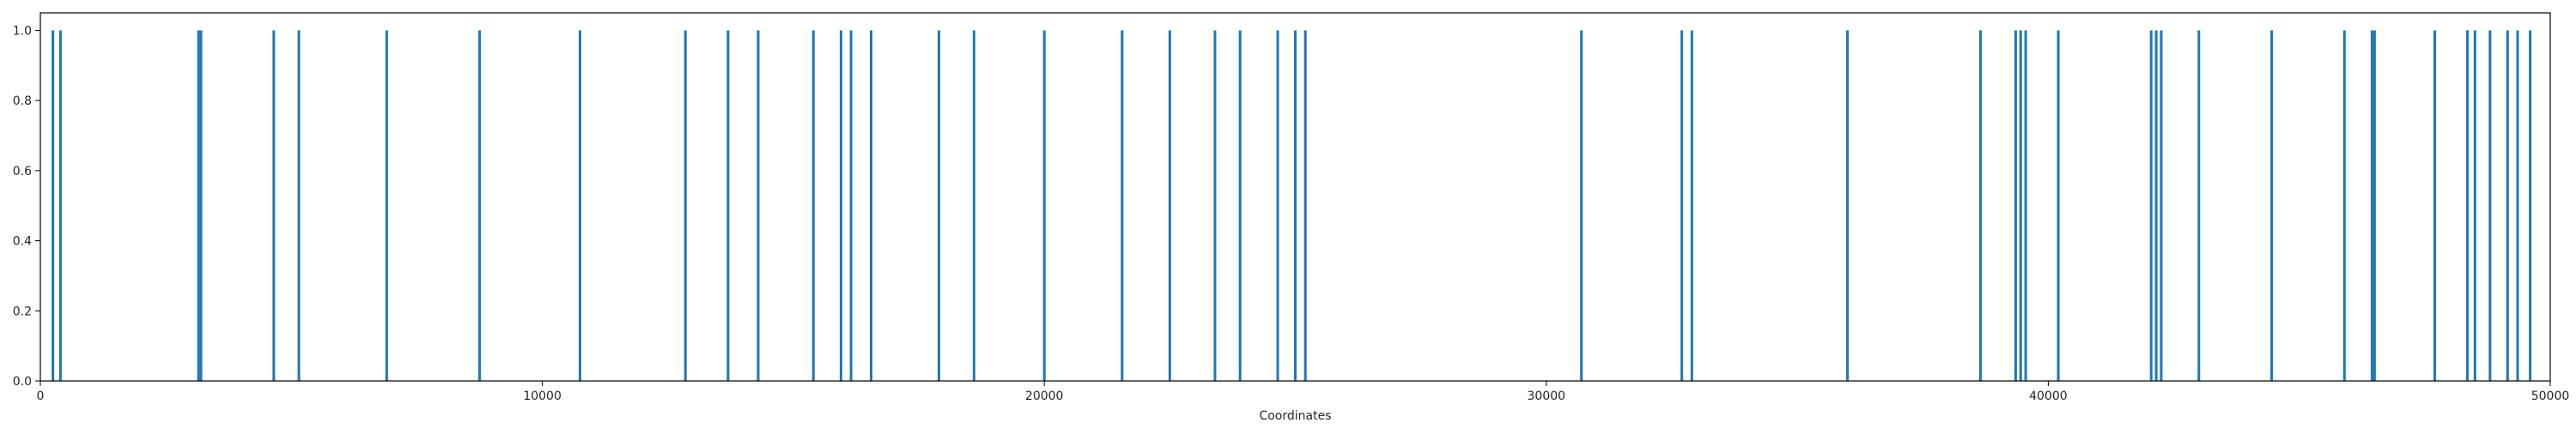 The image size is (2576, 429). Describe the element at coordinates (2551, 396) in the screenshot. I see `x-tick-label: 50000` at that location.